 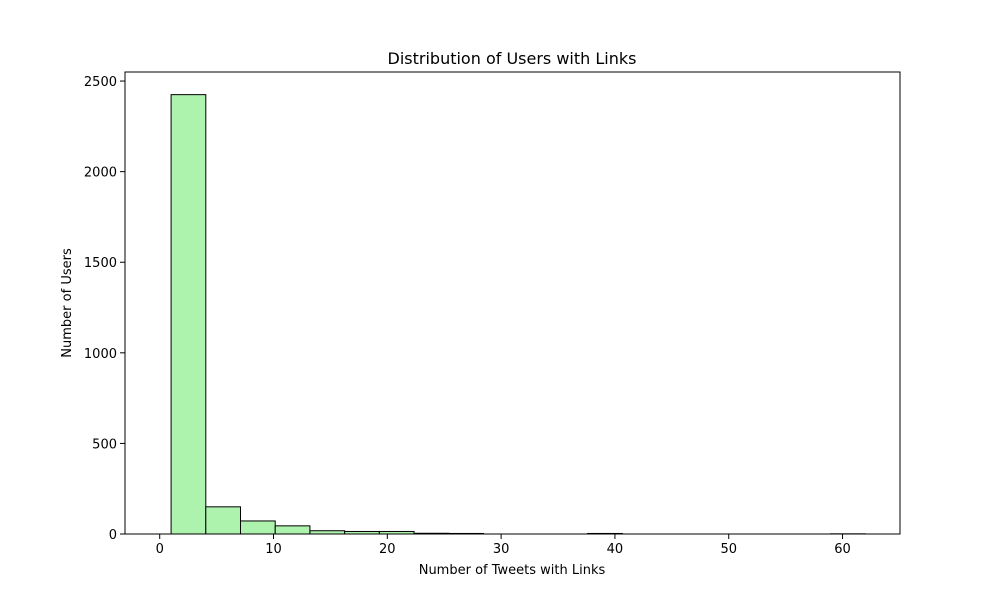 What do you see at coordinates (501, 549) in the screenshot?
I see `x-tick-label: 30` at bounding box center [501, 549].